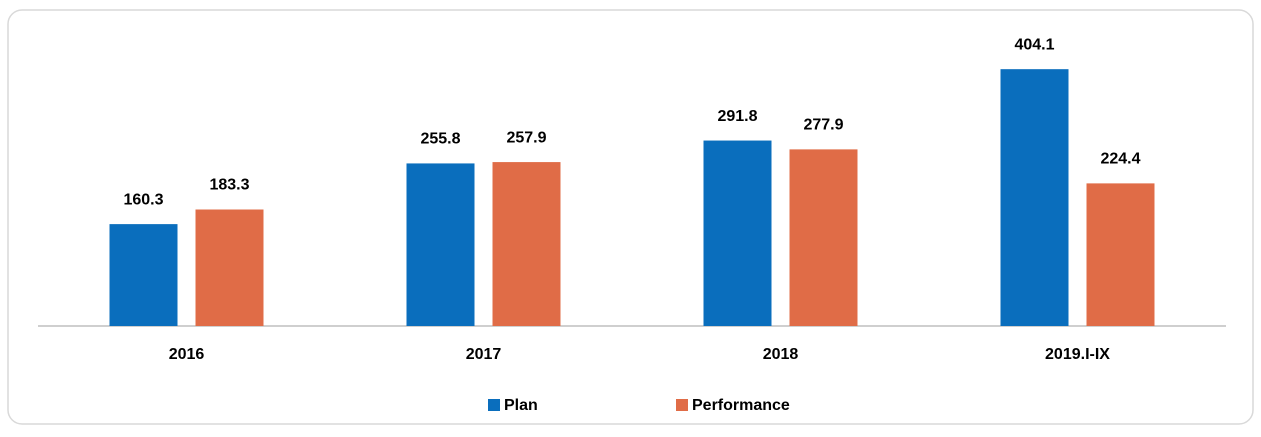 This screenshot has height=437, width=1261. I want to click on data-label: 257.9, so click(526, 137).